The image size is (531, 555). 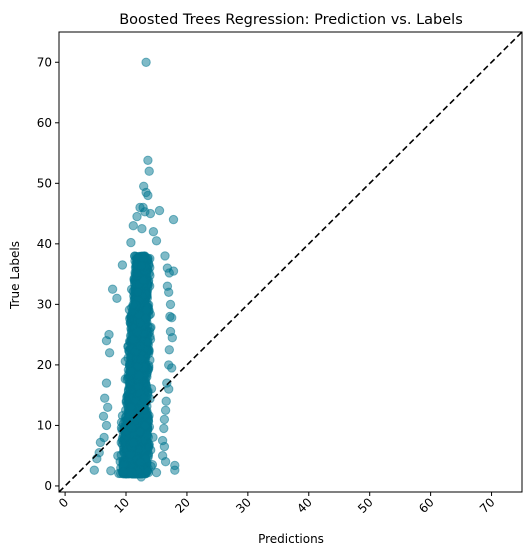 What do you see at coordinates (182, 505) in the screenshot?
I see `x-tick-label: 20` at bounding box center [182, 505].